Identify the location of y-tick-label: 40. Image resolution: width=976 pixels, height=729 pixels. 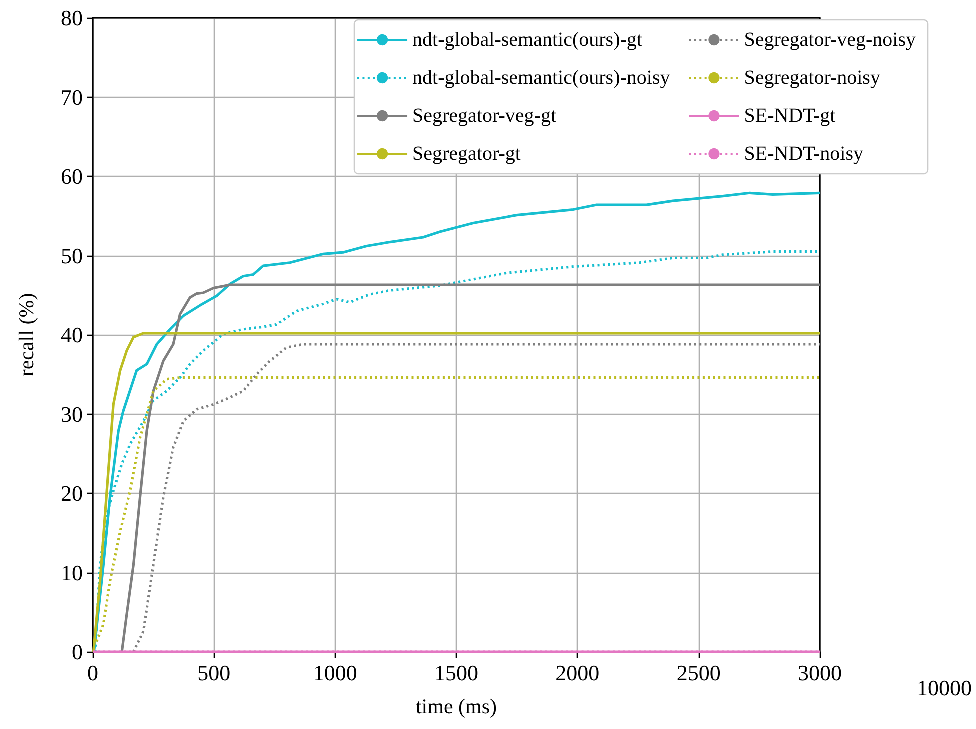
(72, 335).